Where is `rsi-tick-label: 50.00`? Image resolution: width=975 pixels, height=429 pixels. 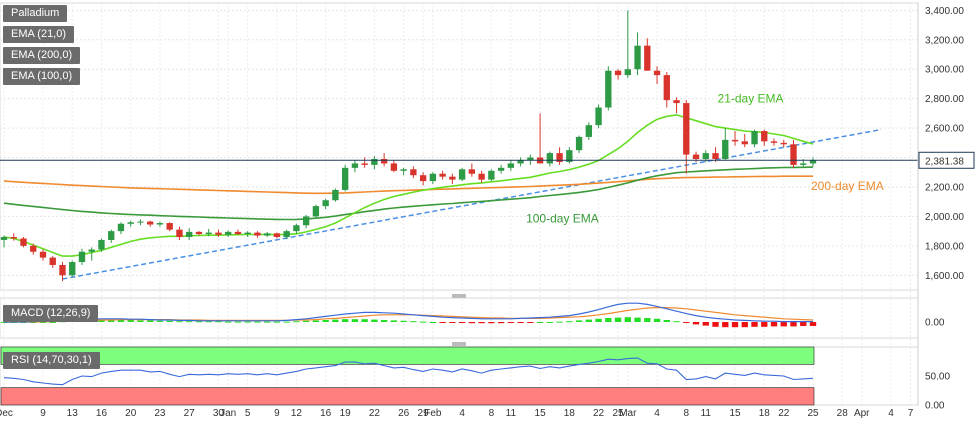
rsi-tick-label: 50.00 is located at coordinates (937, 377).